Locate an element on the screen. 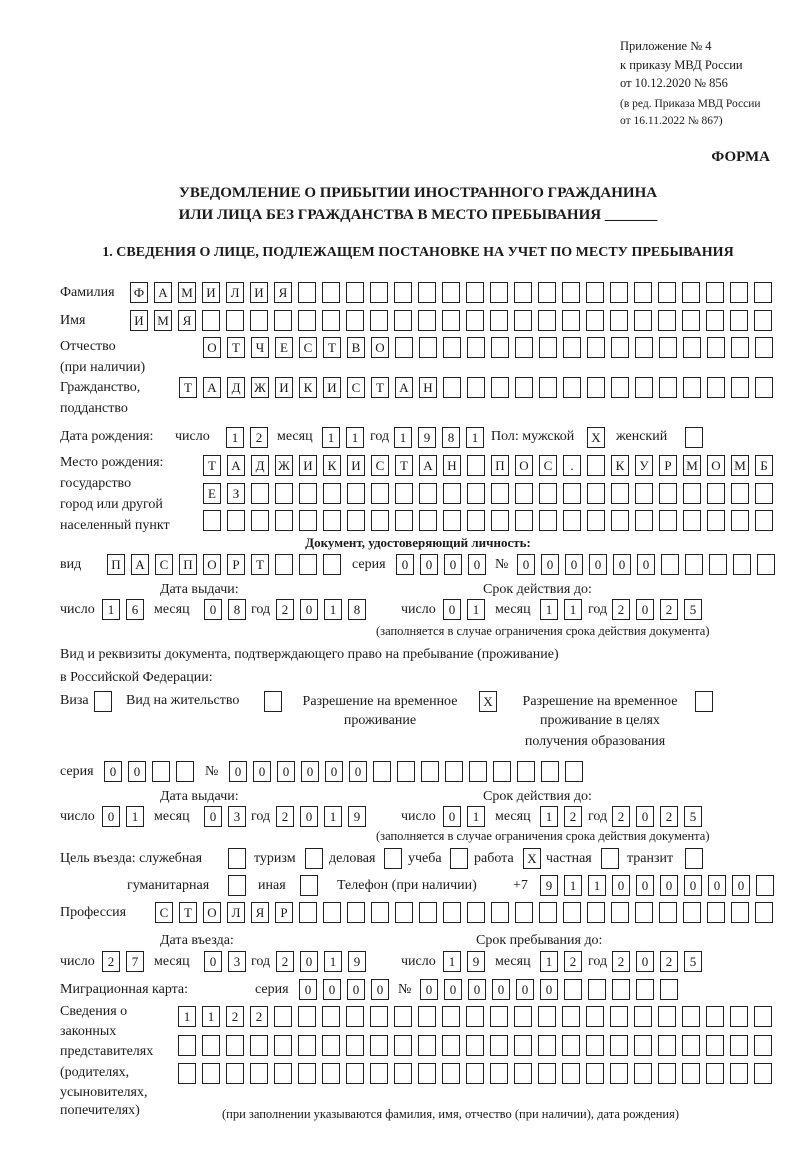 This screenshot has width=800, height=1163. char-box: Р is located at coordinates (236, 564).